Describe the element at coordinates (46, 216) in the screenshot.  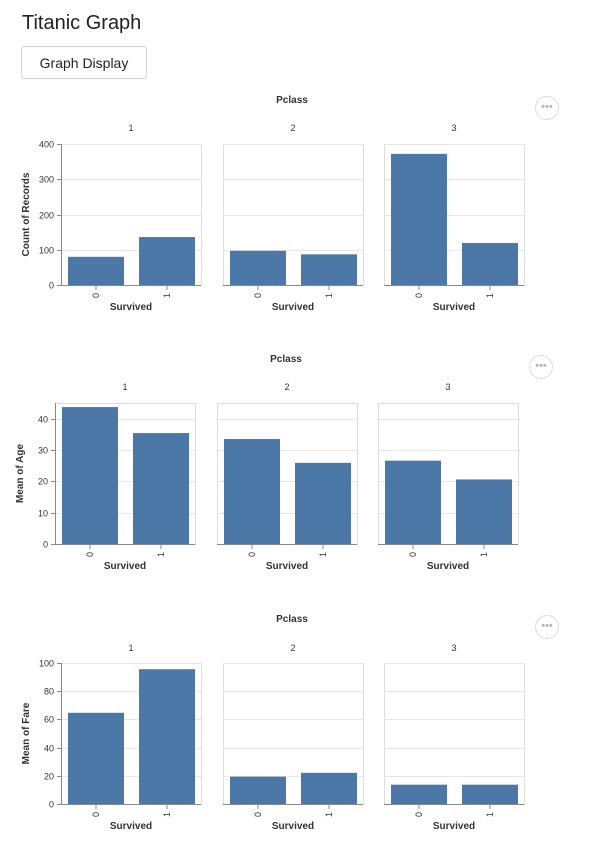
I see `y-tick-label: 200` at that location.